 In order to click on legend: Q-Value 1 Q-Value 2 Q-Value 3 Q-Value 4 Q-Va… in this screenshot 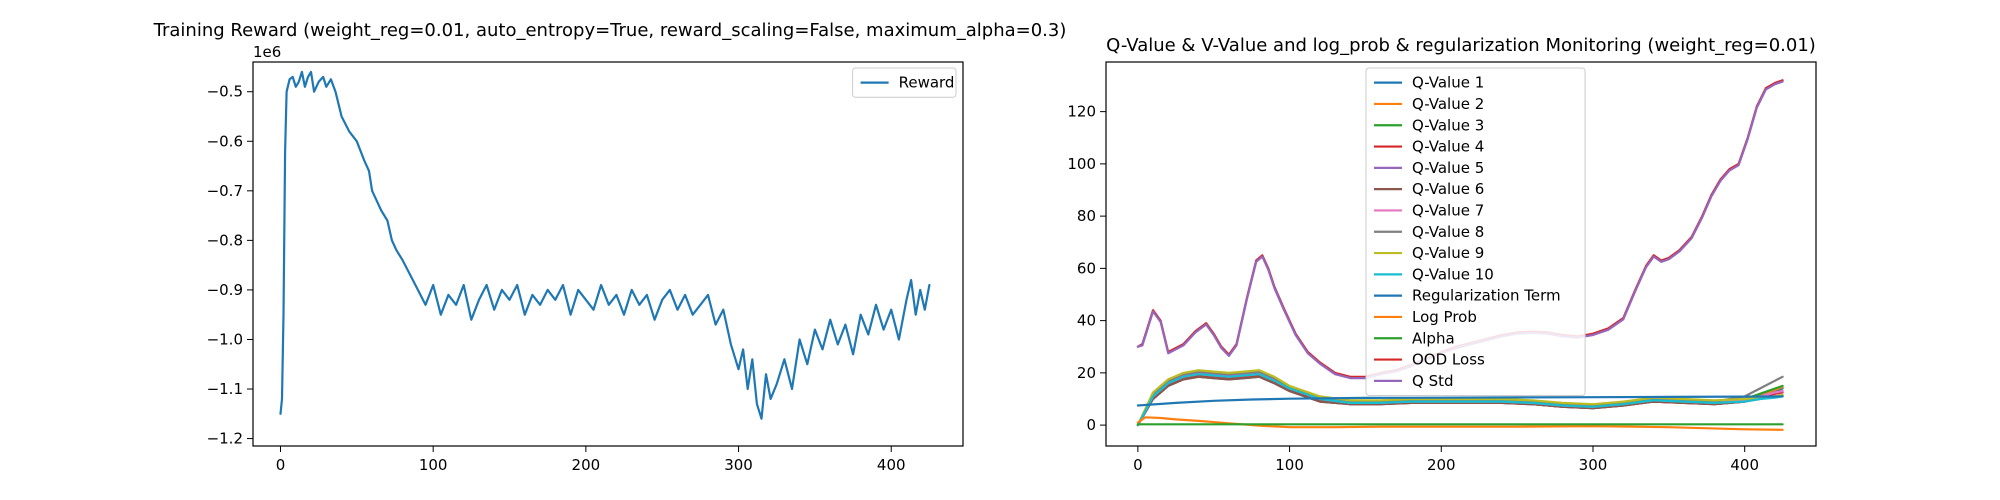, I will do `click(1475, 231)`.